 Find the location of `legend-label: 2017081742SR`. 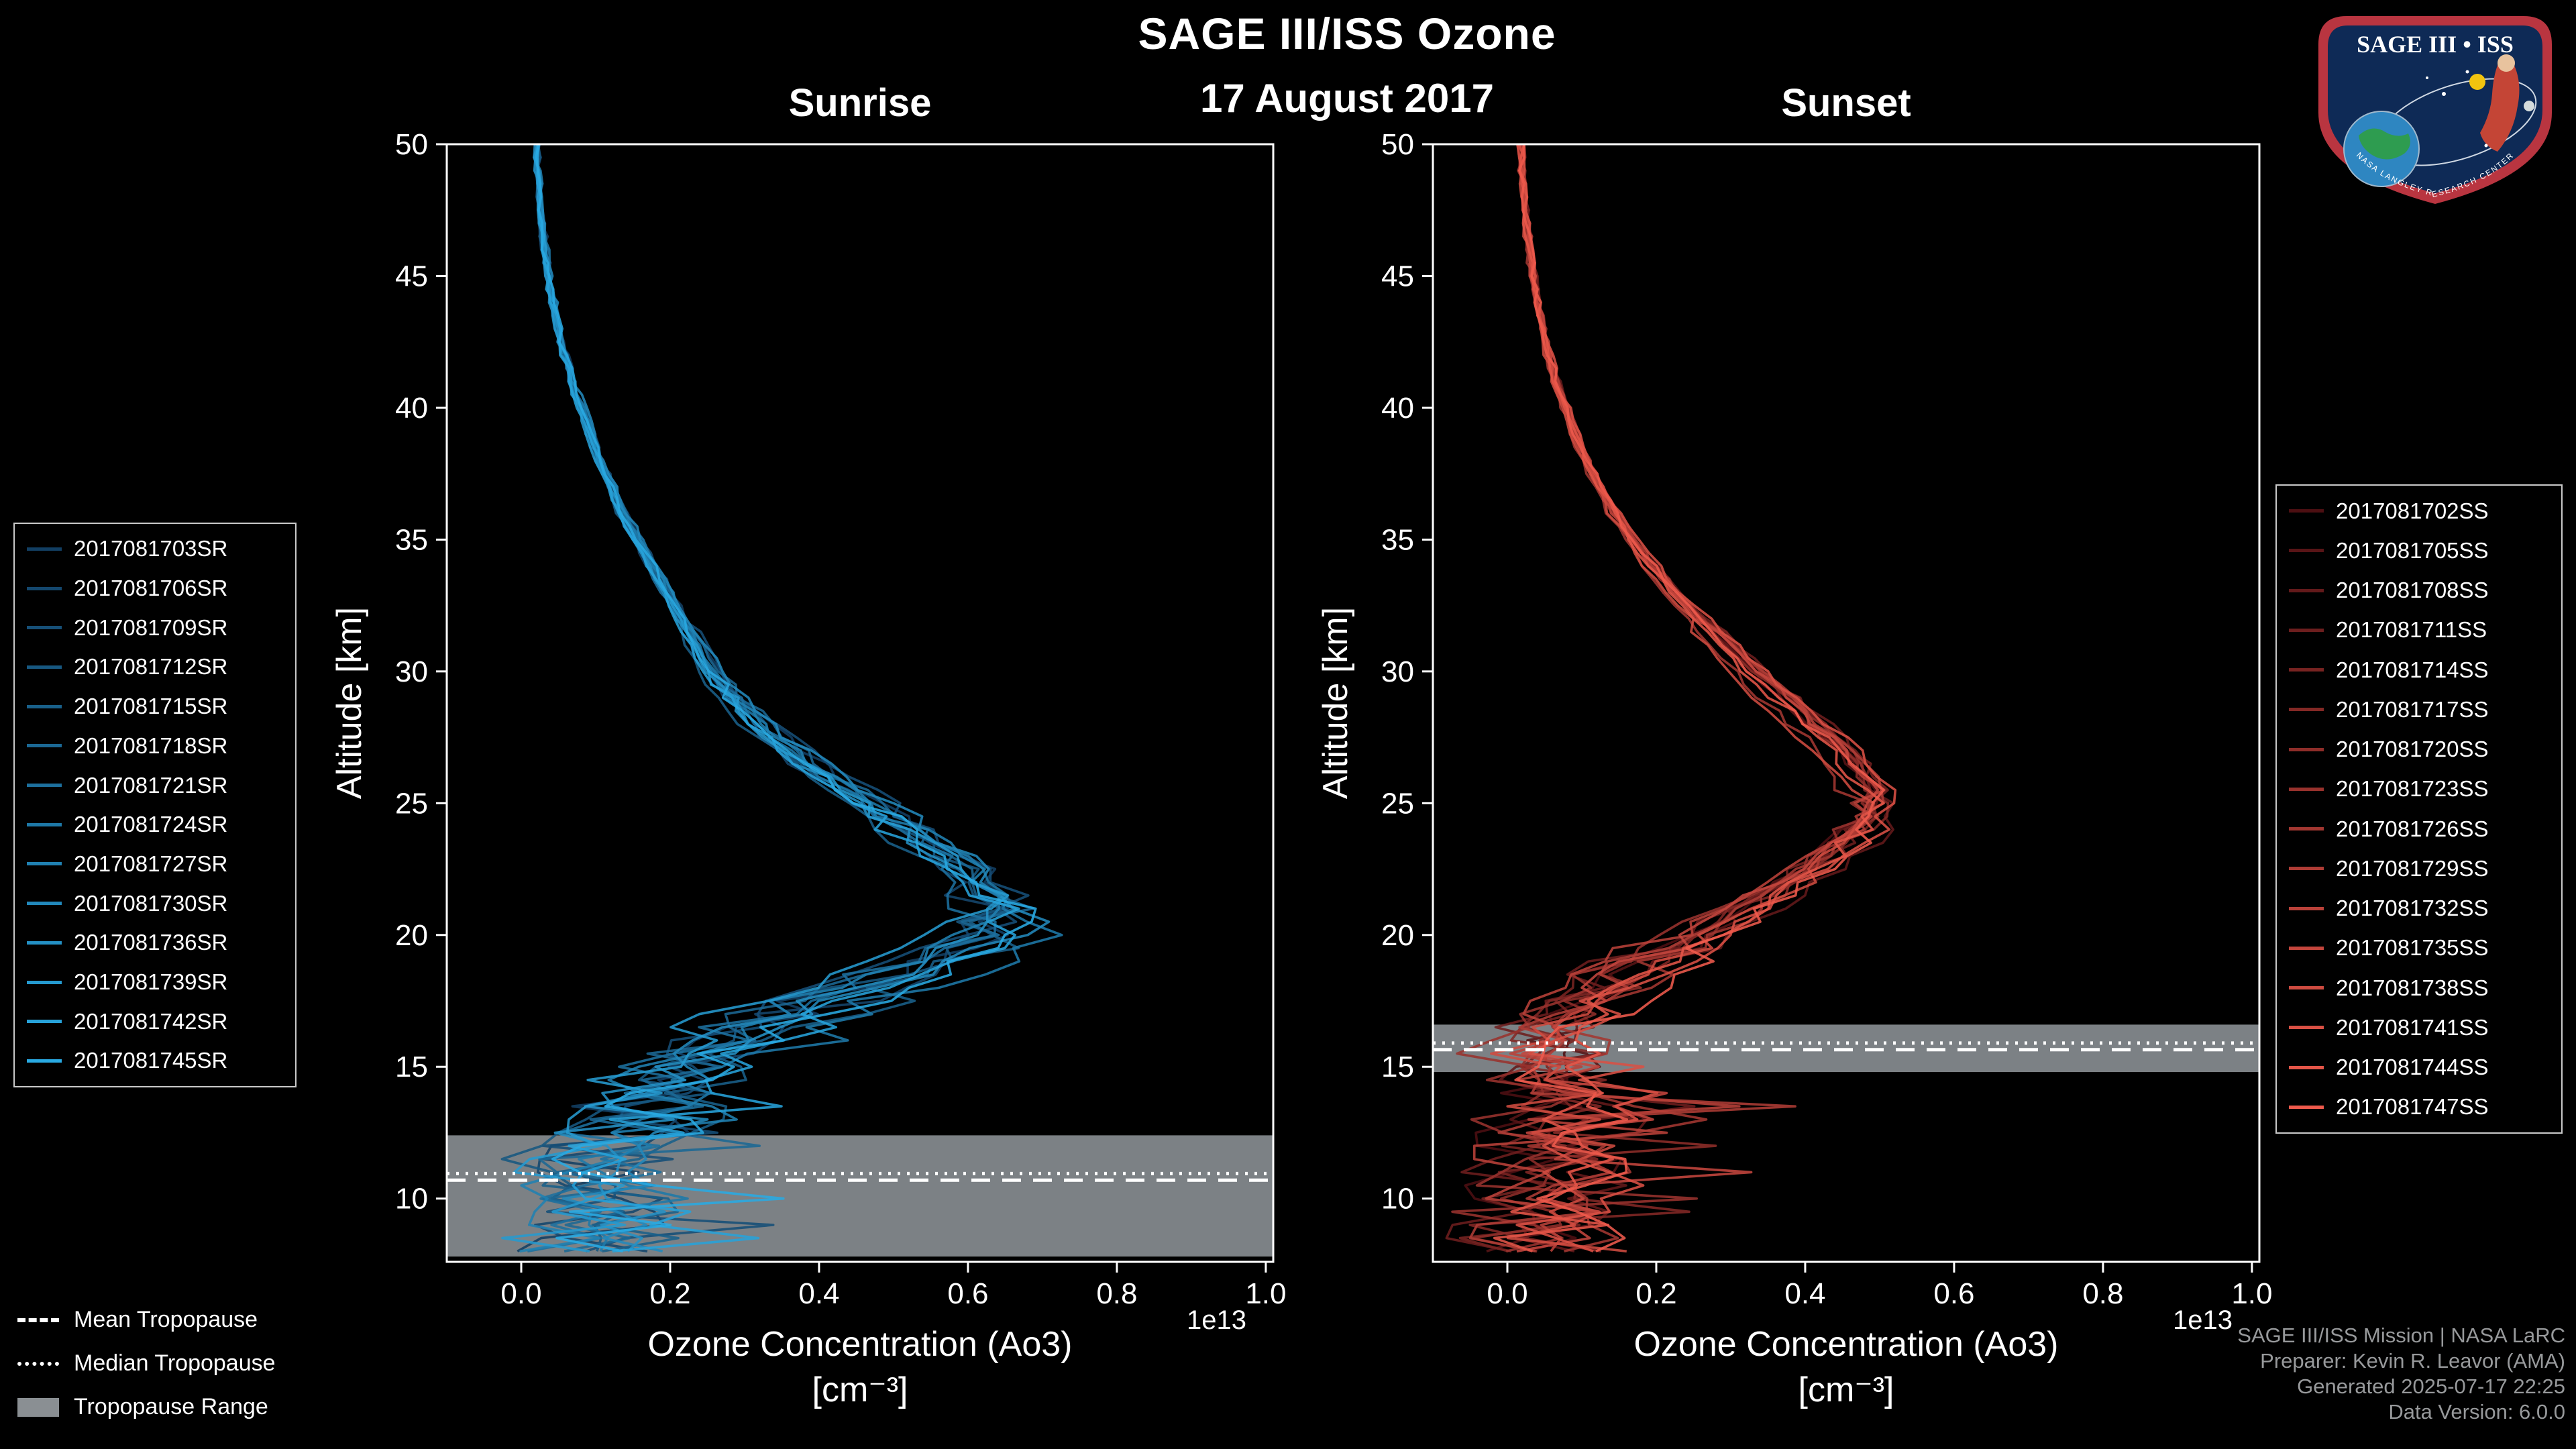

legend-label: 2017081742SR is located at coordinates (151, 1021).